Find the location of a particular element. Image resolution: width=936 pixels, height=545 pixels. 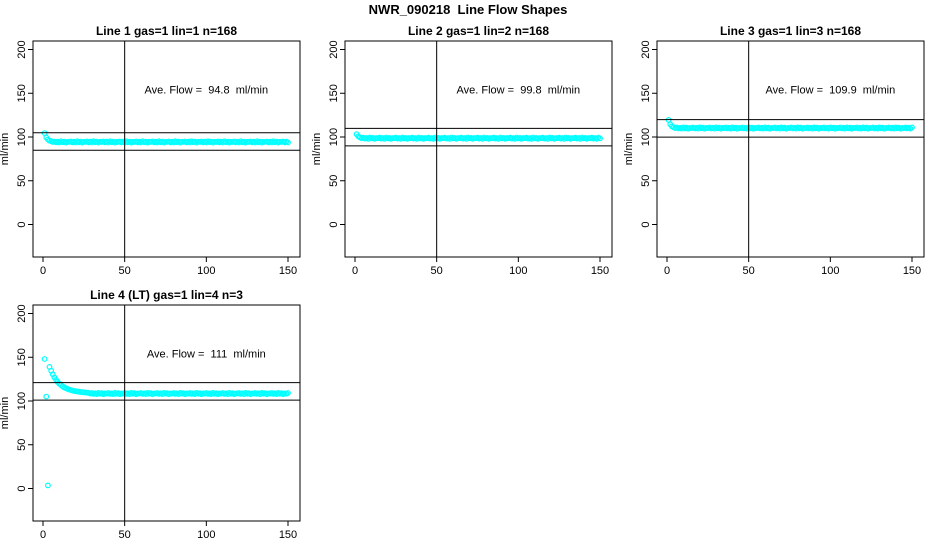

figure-title: NWR_090218 Line Flow Shapes is located at coordinates (468, 9).